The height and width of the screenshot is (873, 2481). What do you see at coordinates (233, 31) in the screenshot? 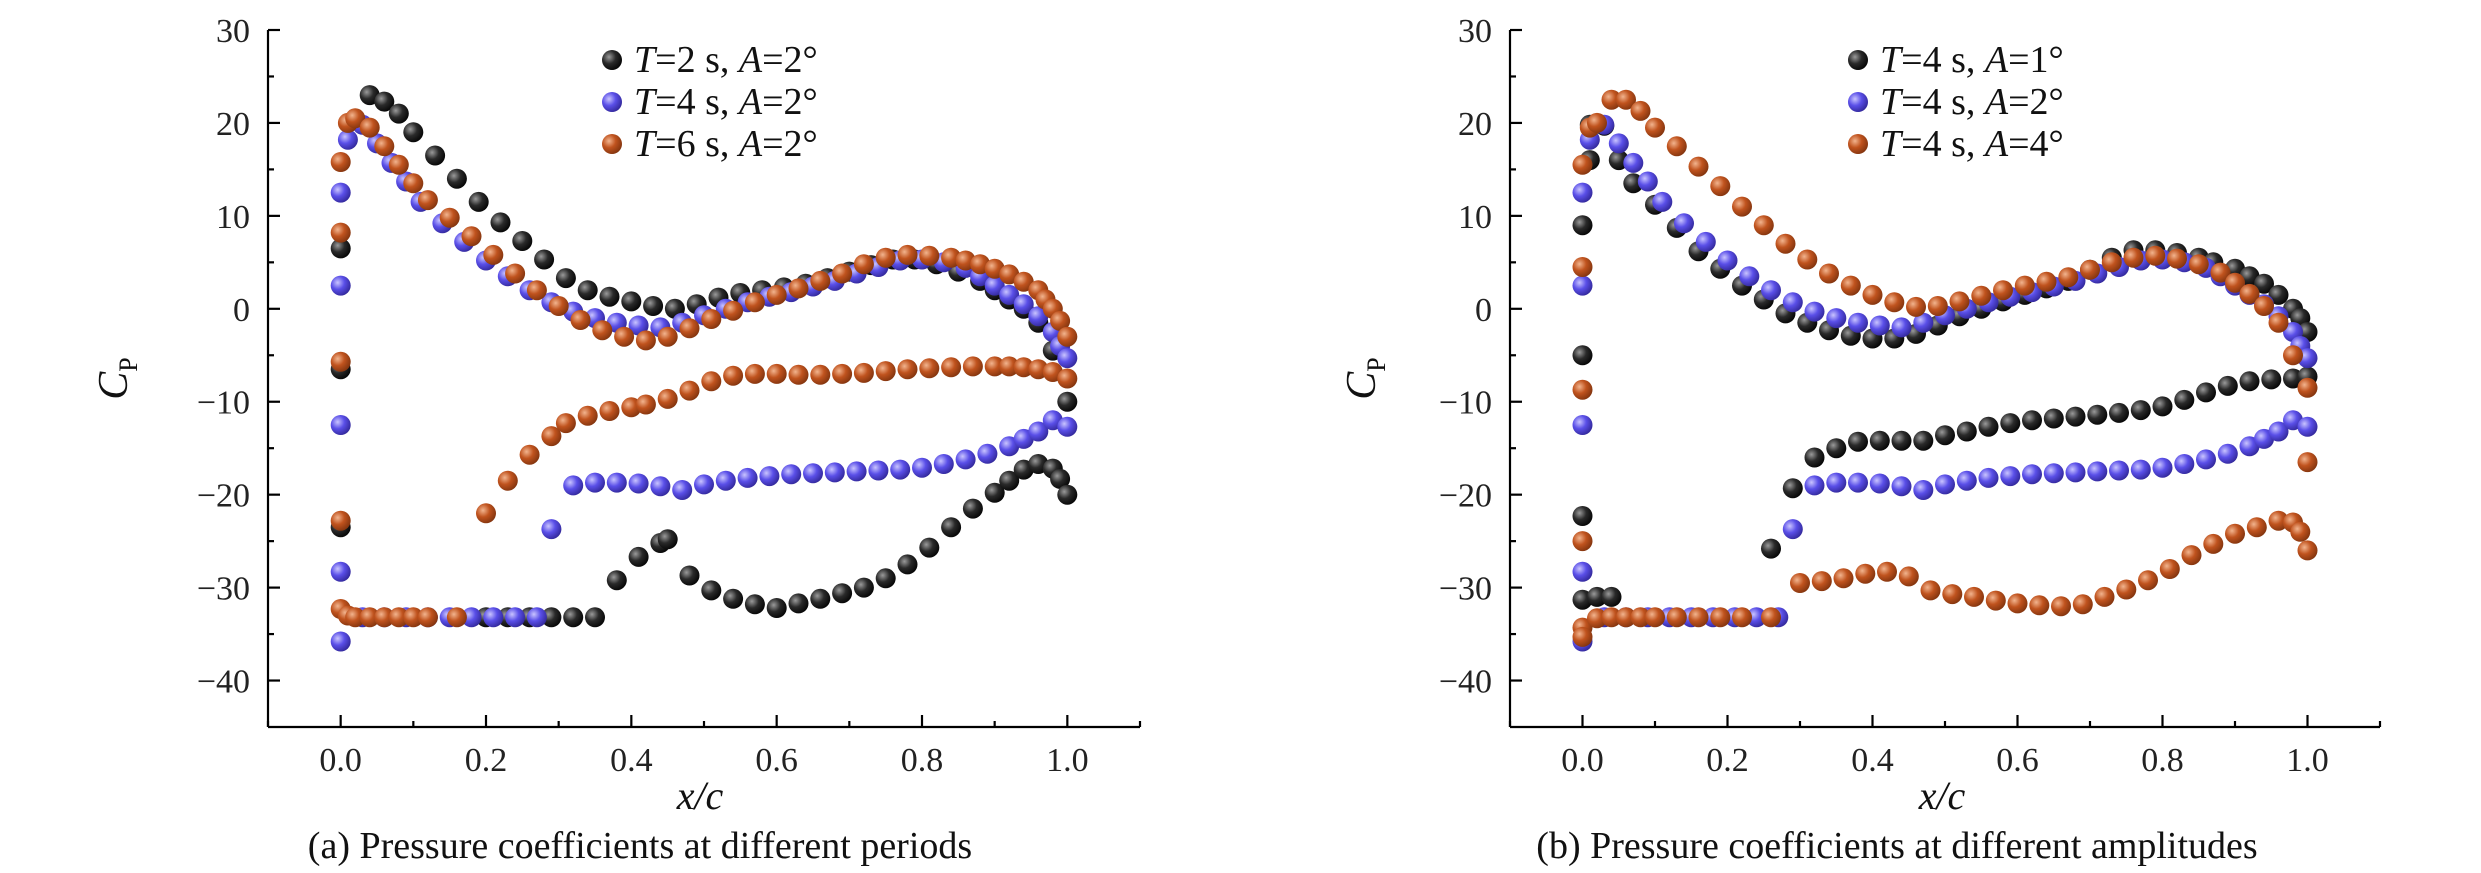
I see `y-tick-label: 30` at bounding box center [233, 31].